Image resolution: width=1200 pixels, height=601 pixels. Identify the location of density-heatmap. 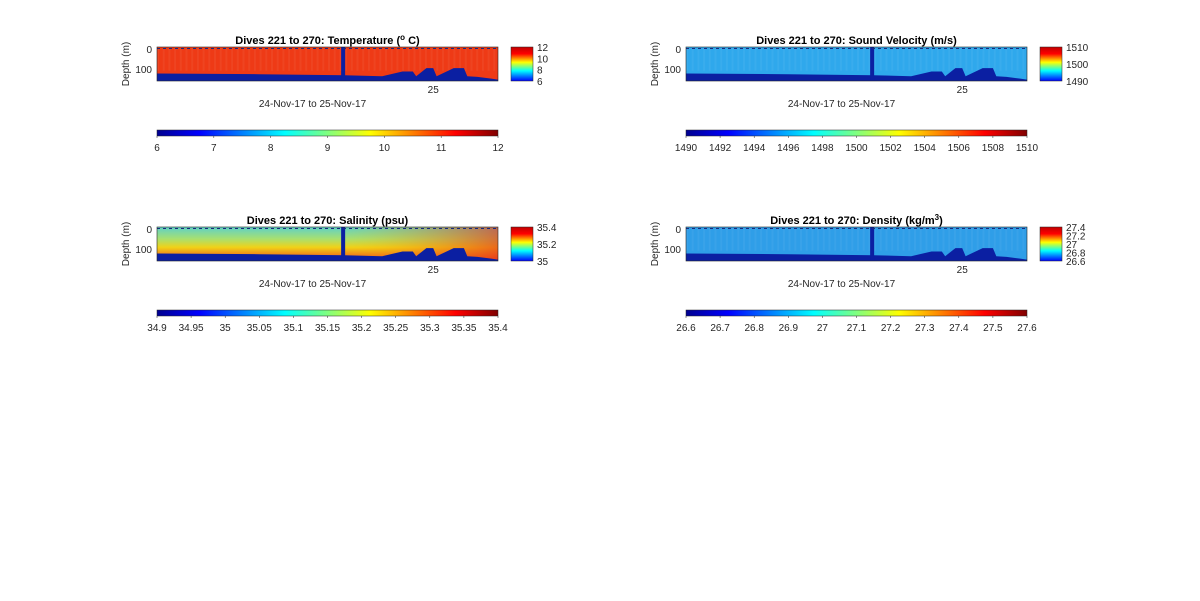
(856, 244).